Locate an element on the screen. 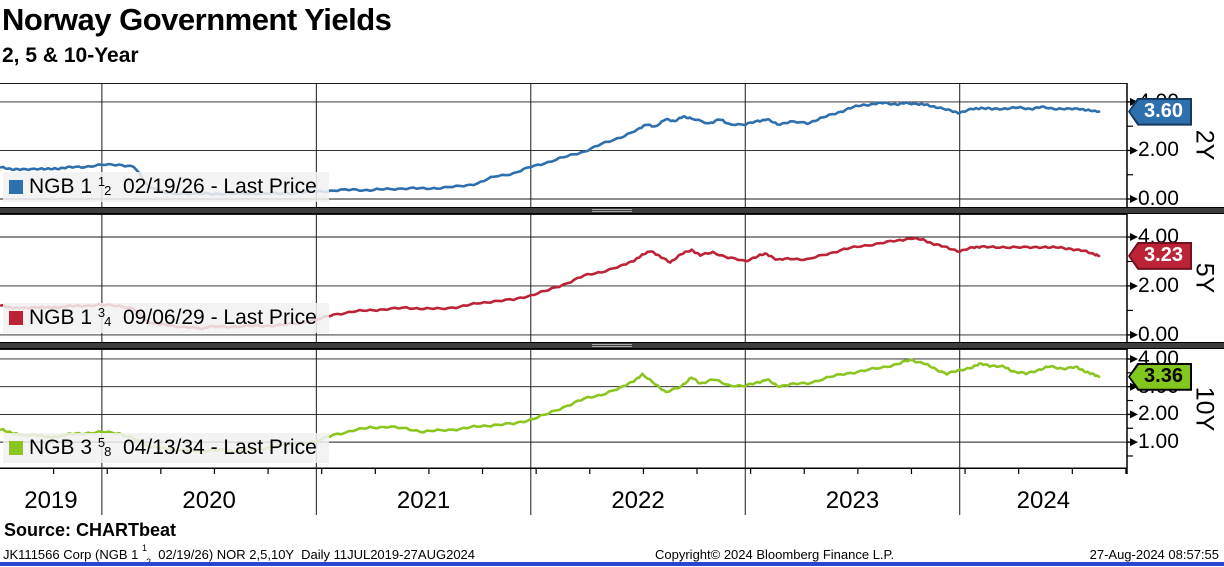 Image resolution: width=1224 pixels, height=567 pixels. x-tick-label: 2023 is located at coordinates (852, 500).